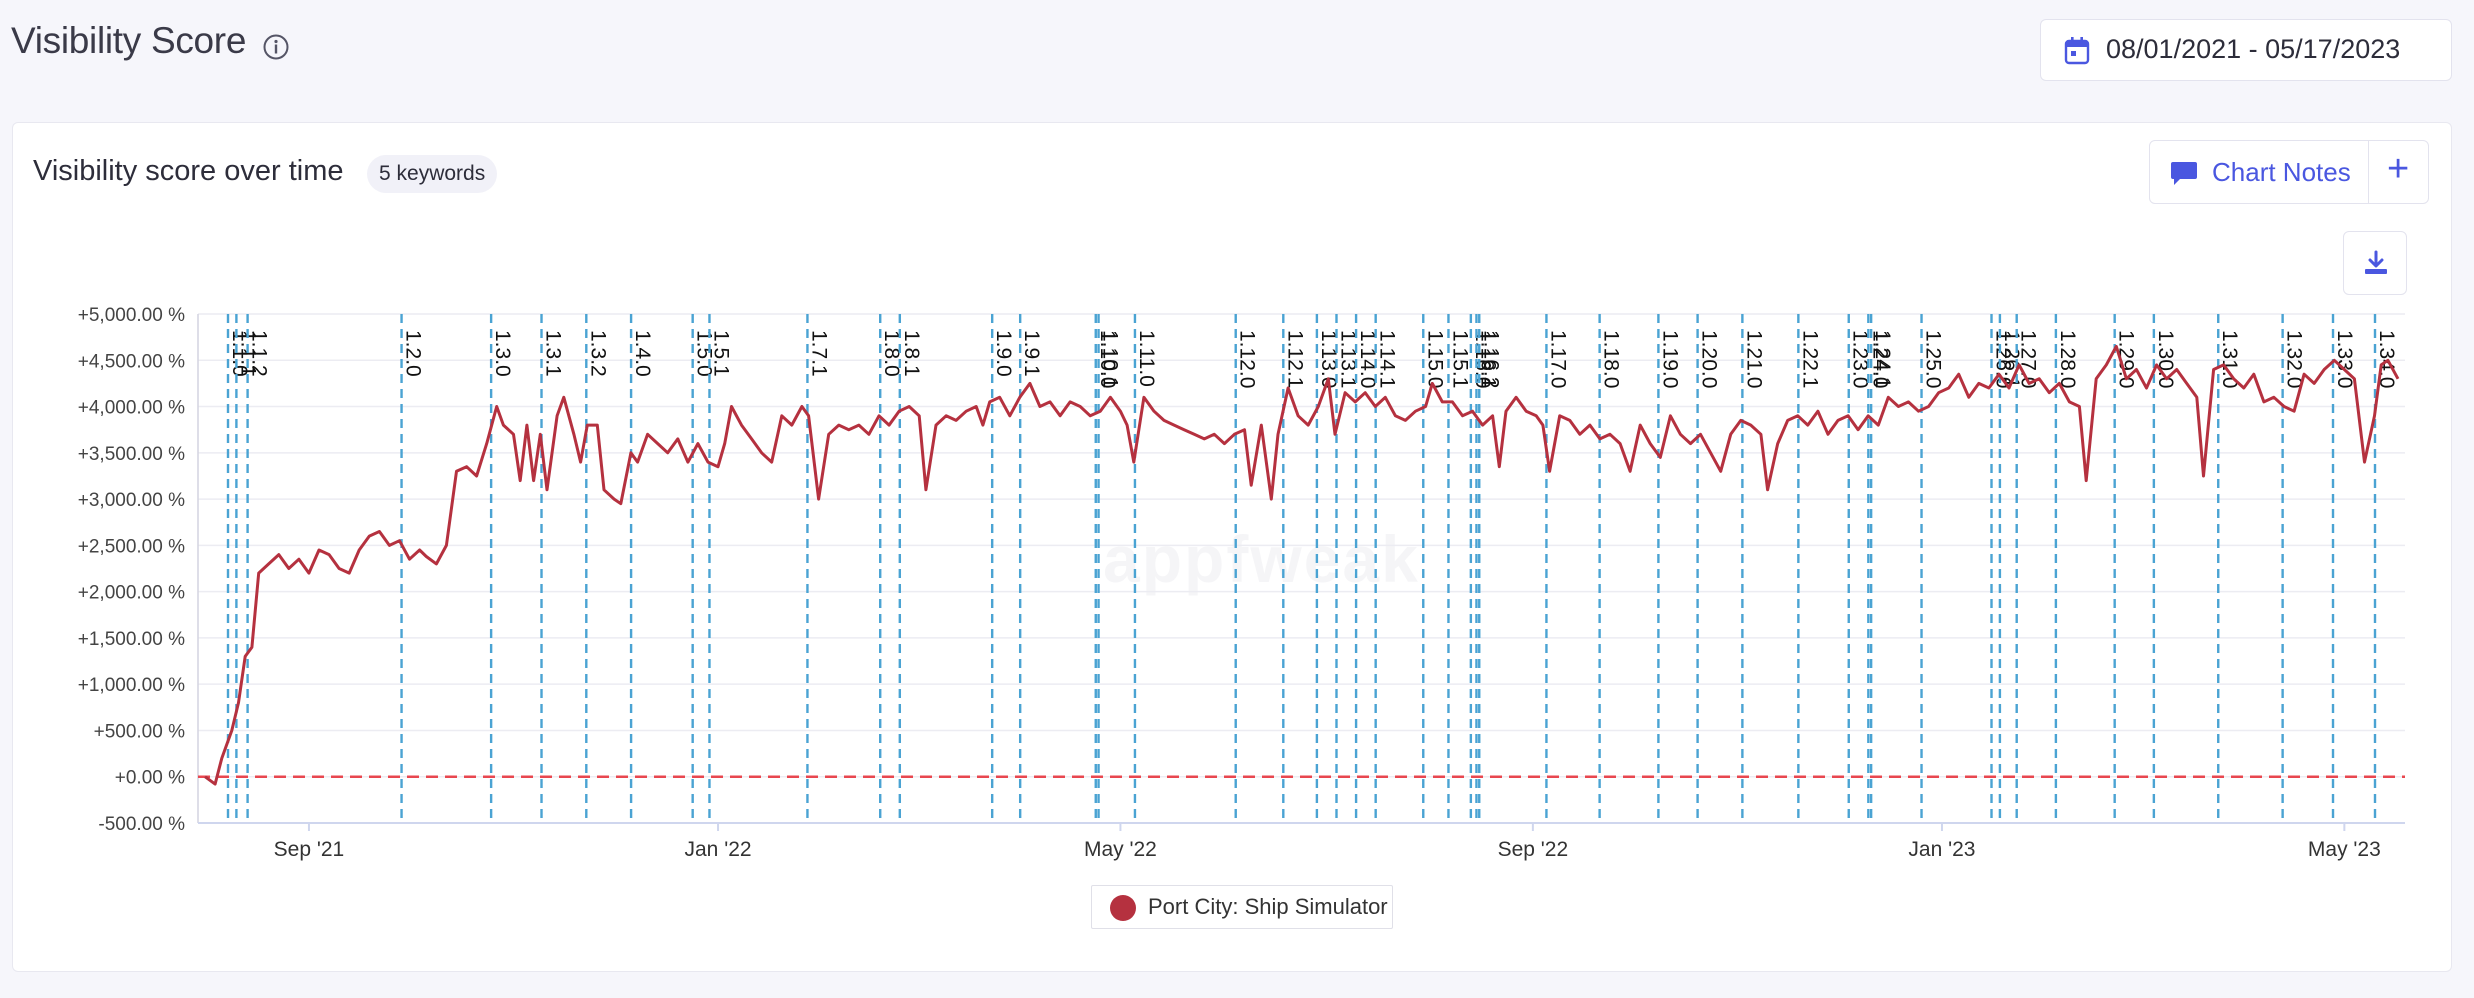  Describe the element at coordinates (1860, 359) in the screenshot. I see `version-label-35: 1.23.0` at that location.